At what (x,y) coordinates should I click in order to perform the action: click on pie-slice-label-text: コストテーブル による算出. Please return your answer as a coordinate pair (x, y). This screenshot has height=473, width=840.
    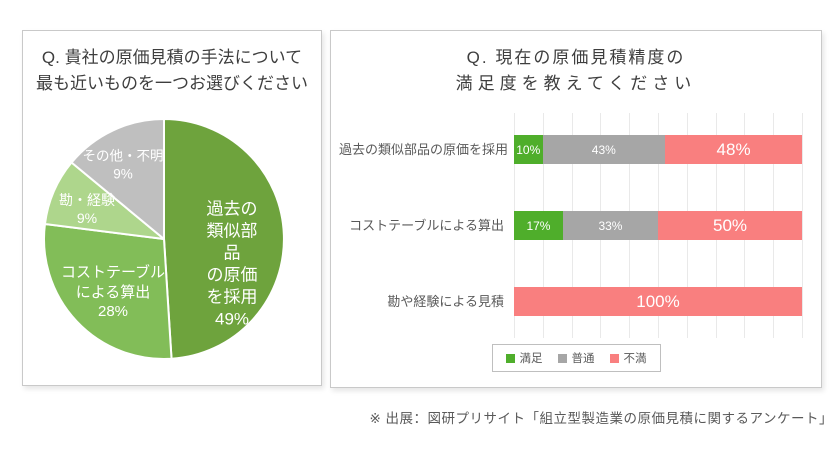
    Looking at the image, I should click on (113, 282).